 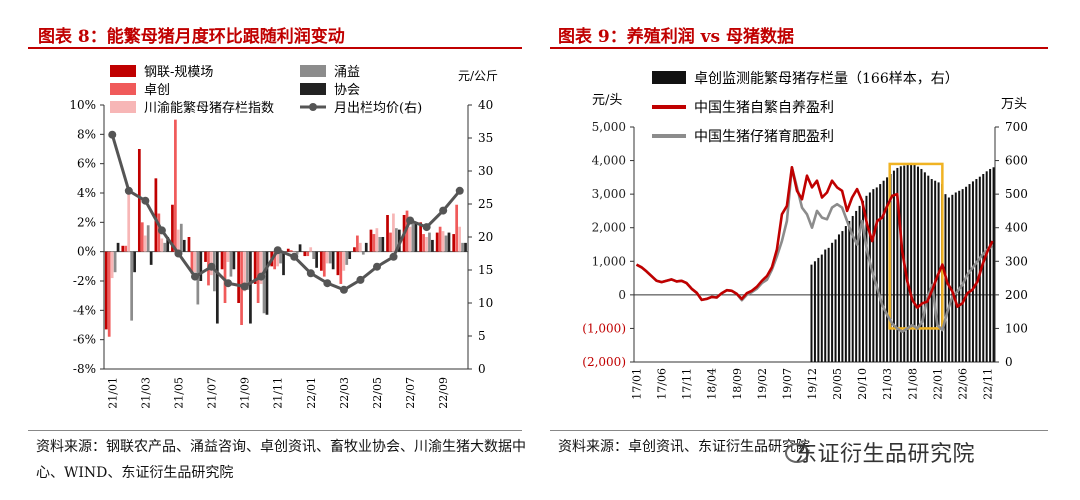 I want to click on chart9-legend-swatch, so click(x=669, y=77).